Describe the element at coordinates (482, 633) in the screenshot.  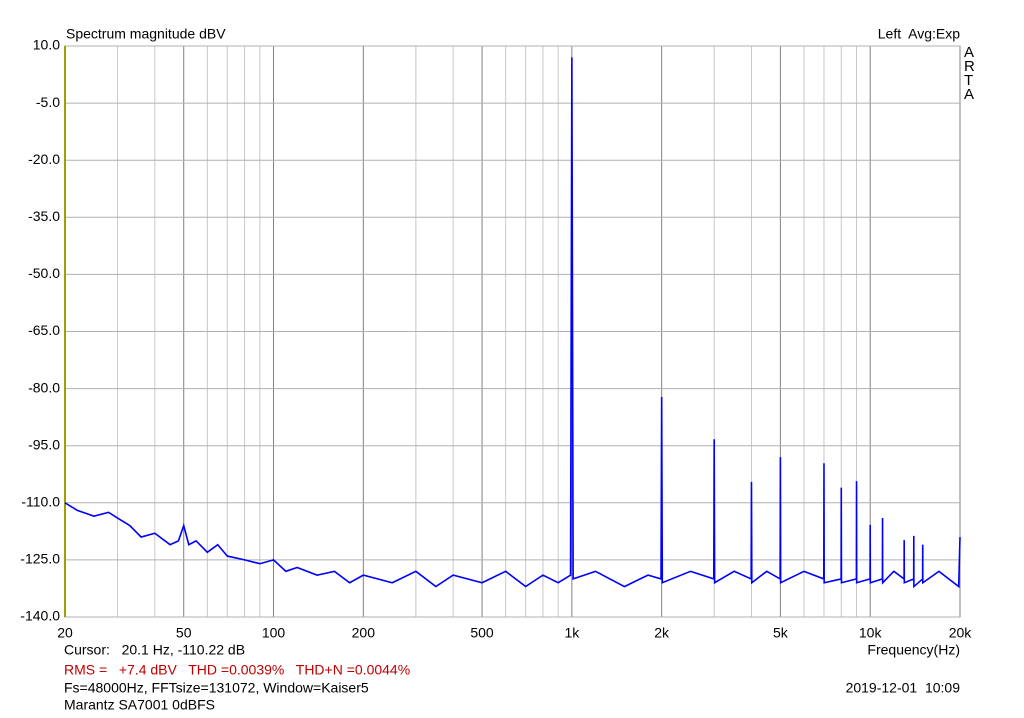
I see `x-tick-label: 500` at that location.